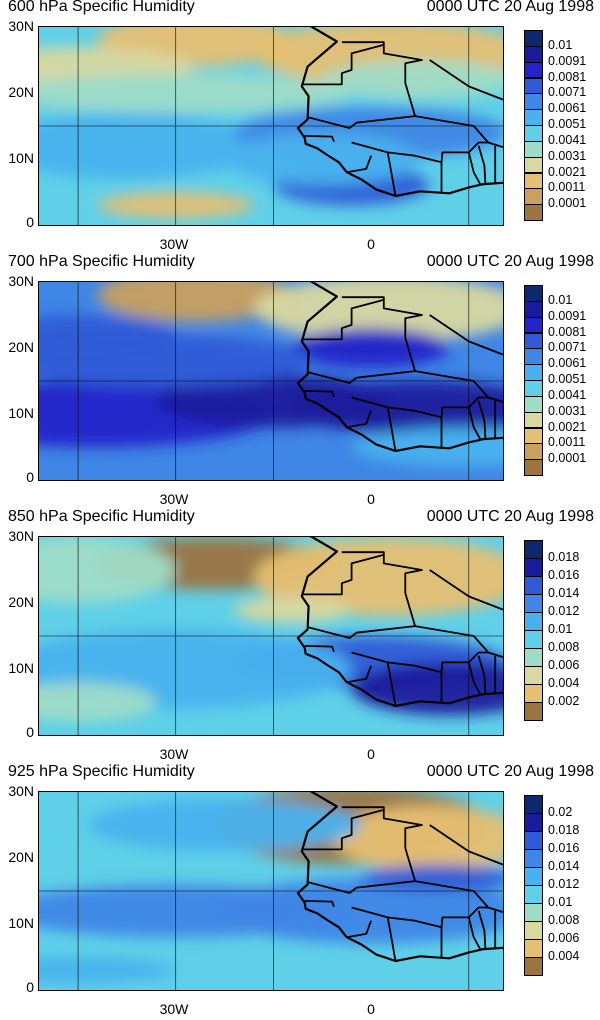 This screenshot has height=1020, width=600. Describe the element at coordinates (371, 499) in the screenshot. I see `x-tick-label: 0` at that location.